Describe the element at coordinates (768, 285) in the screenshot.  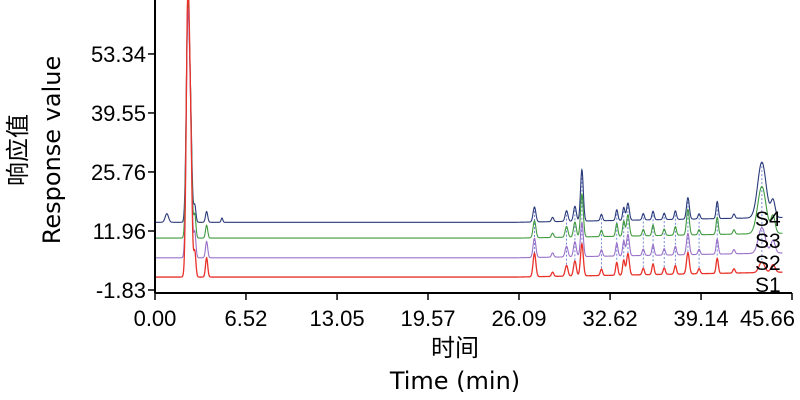
I see `series-name-s1: S1` at that location.